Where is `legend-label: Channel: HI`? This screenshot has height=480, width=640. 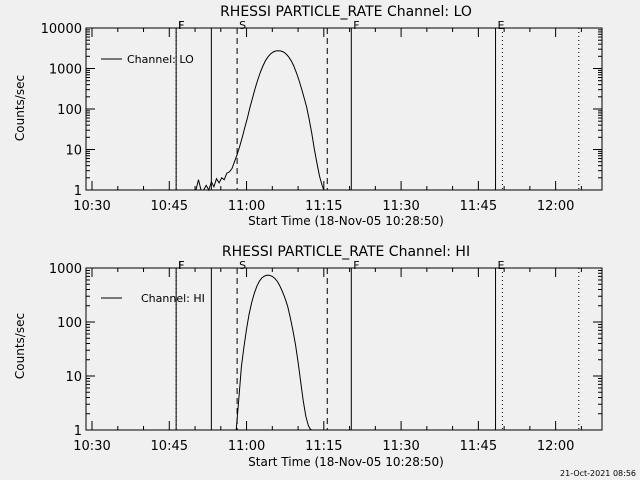 legend-label: Channel: HI is located at coordinates (173, 298).